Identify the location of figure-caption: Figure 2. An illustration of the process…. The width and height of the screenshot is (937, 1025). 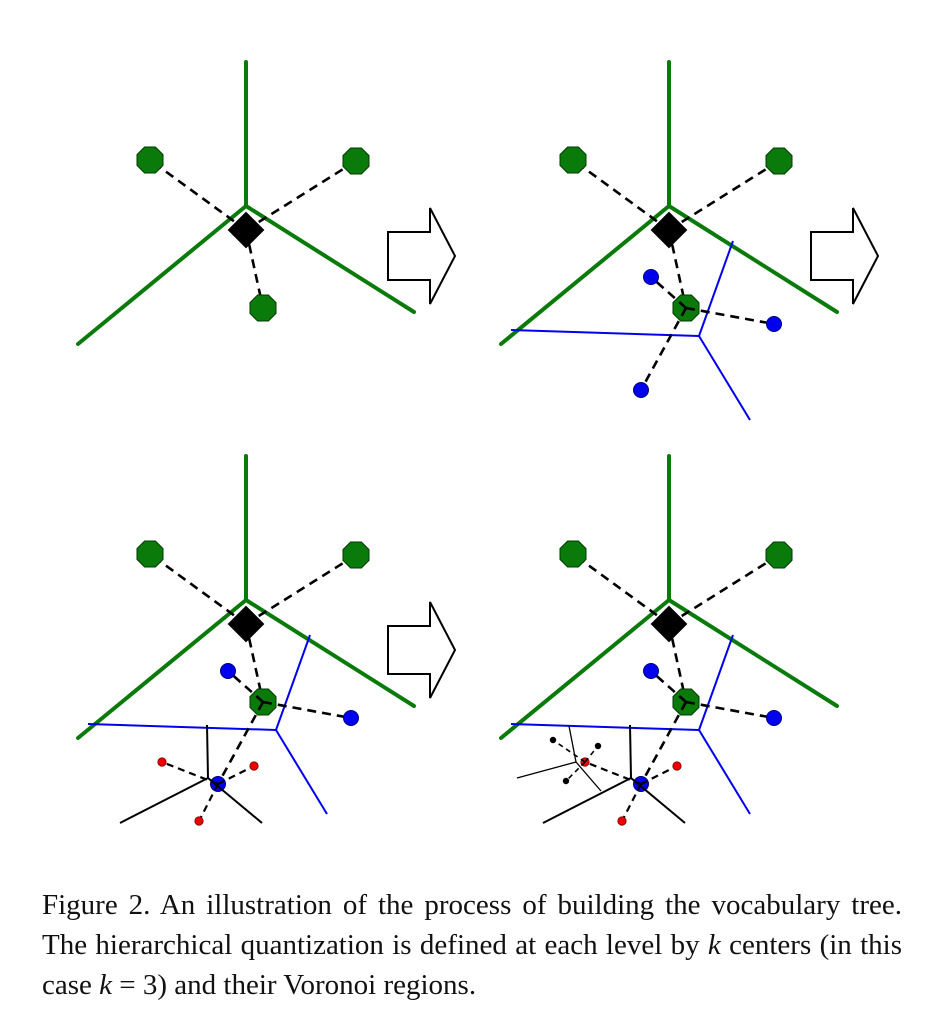
(472, 945).